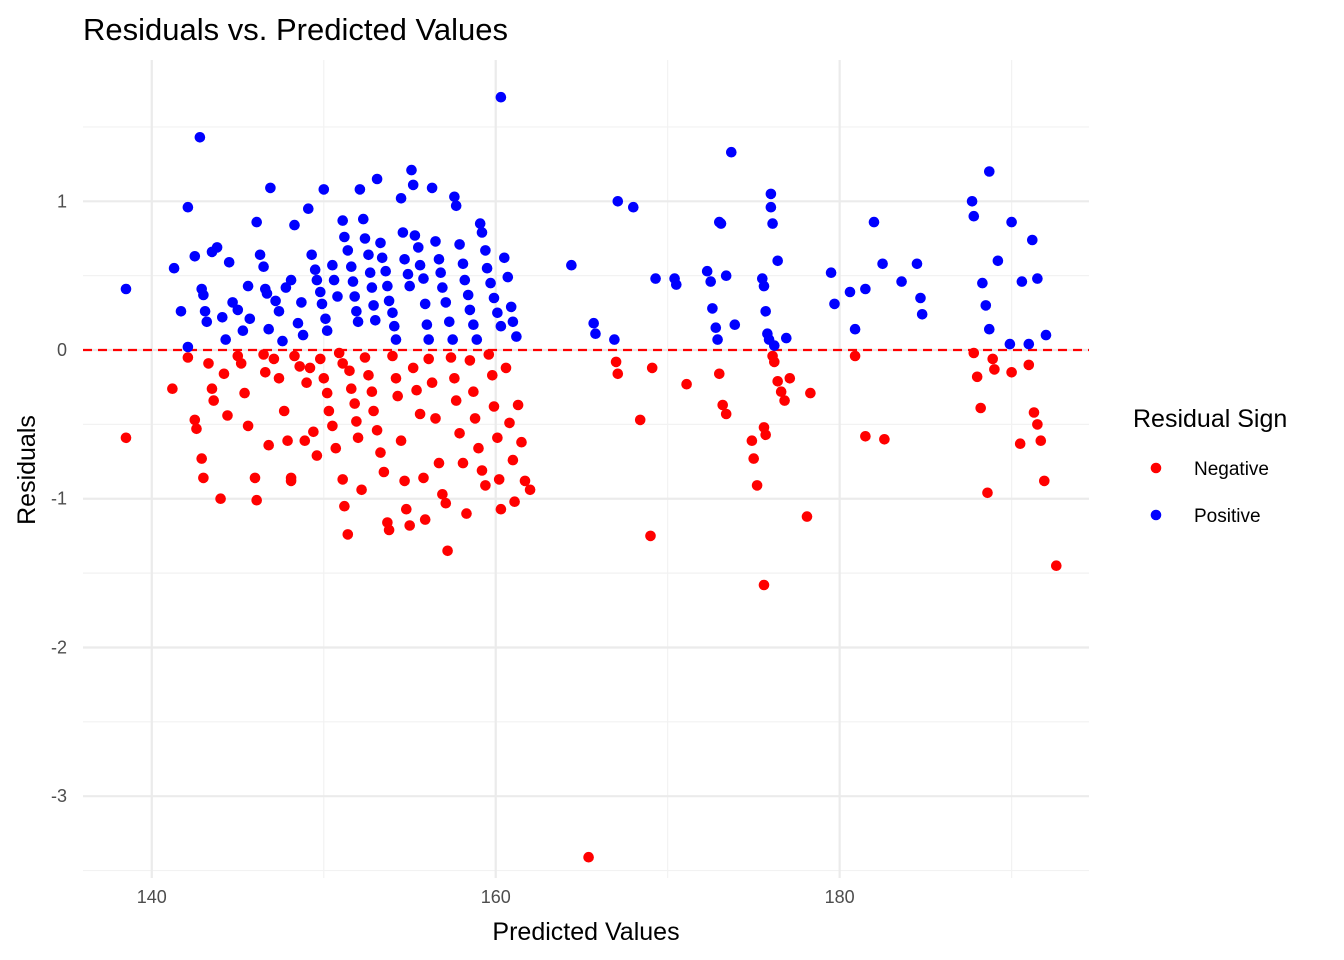  I want to click on legend-key-positive, so click(1156, 515).